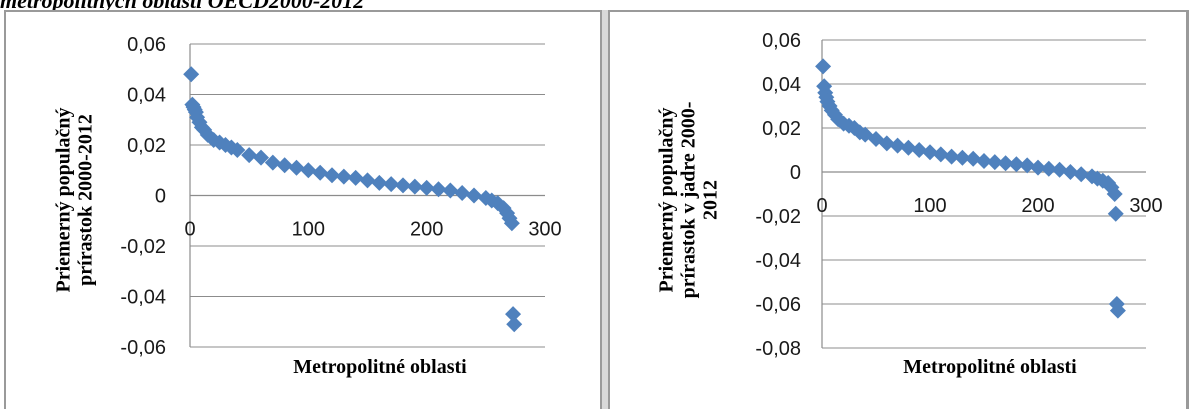 This screenshot has height=409, width=1192. Describe the element at coordinates (605, 209) in the screenshot. I see `chart-separator` at that location.